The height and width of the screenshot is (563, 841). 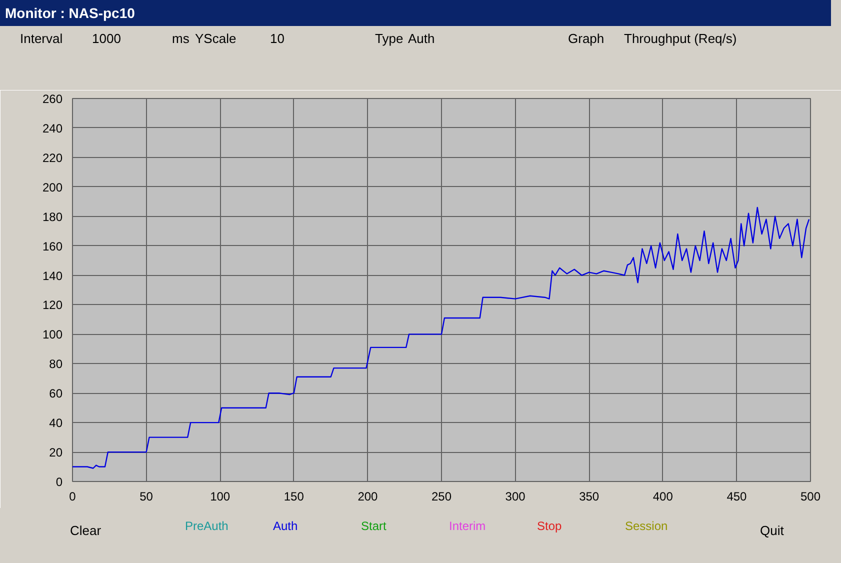 I want to click on x-tick-label: 150, so click(x=294, y=497).